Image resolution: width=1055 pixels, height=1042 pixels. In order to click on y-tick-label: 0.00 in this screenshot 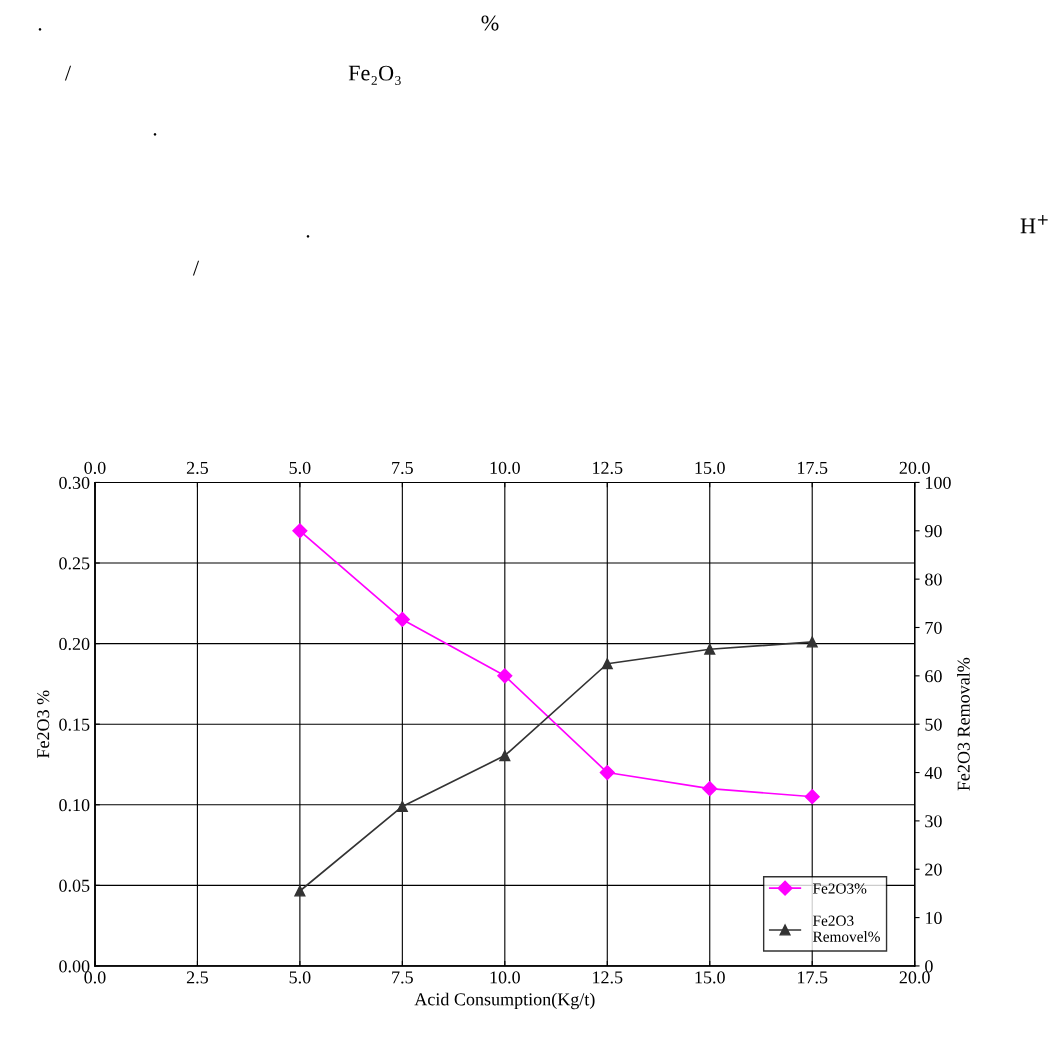, I will do `click(74, 966)`.